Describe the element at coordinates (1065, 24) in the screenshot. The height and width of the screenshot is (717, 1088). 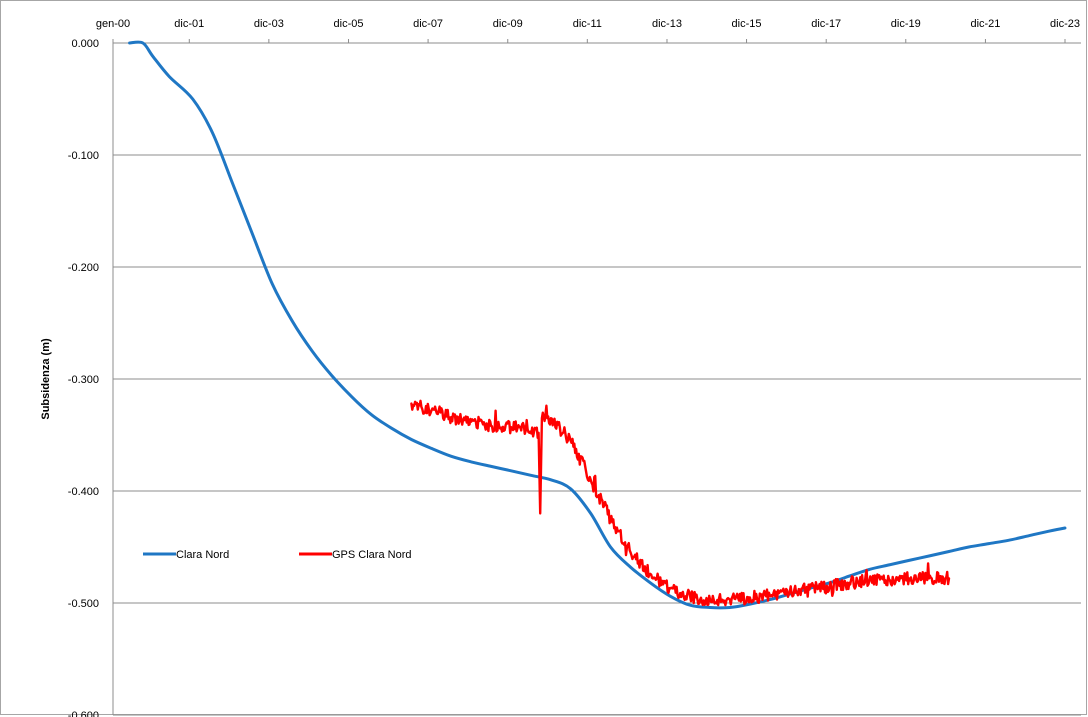
I see `x-tick-label: dic-23` at that location.